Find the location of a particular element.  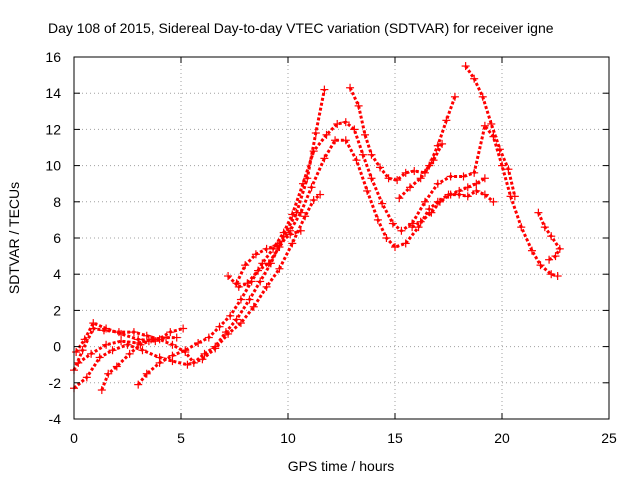

y-tick-label: 2 is located at coordinates (57, 310).